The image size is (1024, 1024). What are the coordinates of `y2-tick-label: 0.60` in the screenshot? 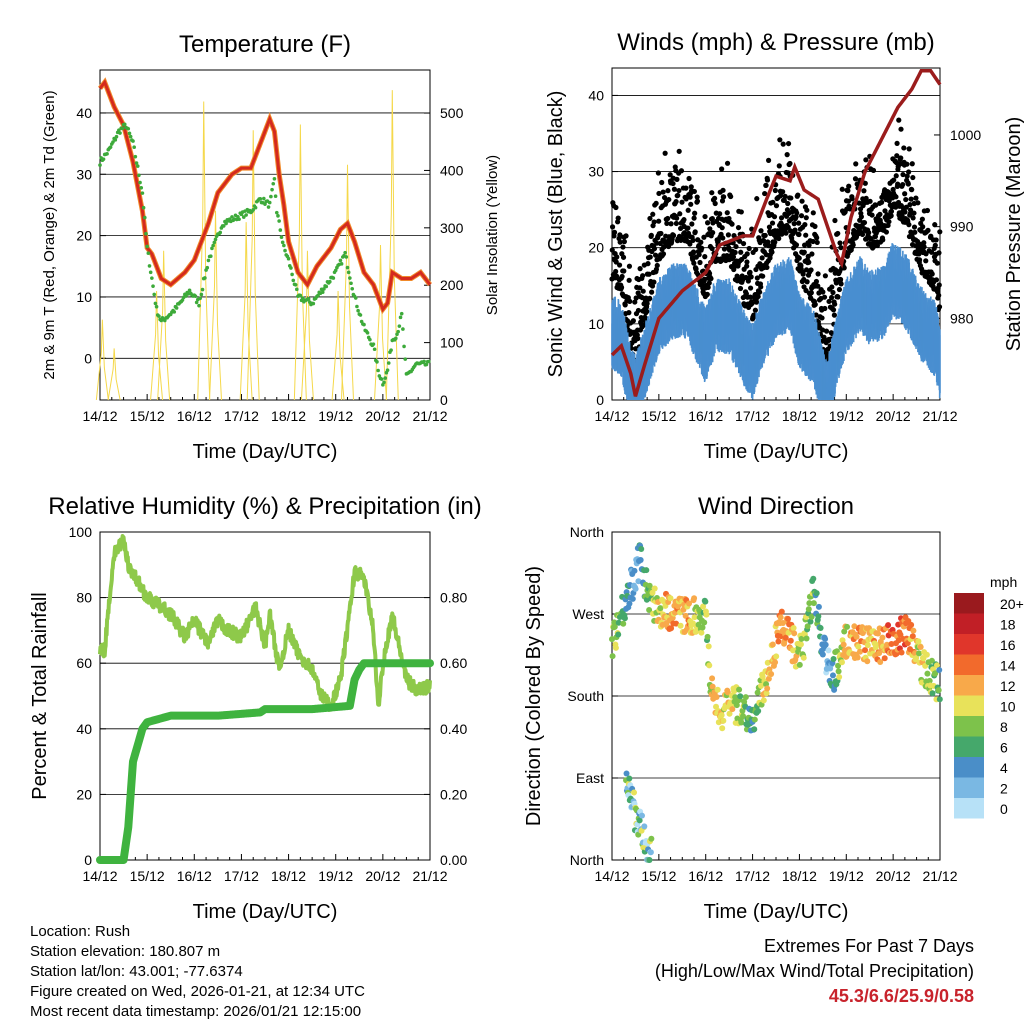 It's located at (453, 663).